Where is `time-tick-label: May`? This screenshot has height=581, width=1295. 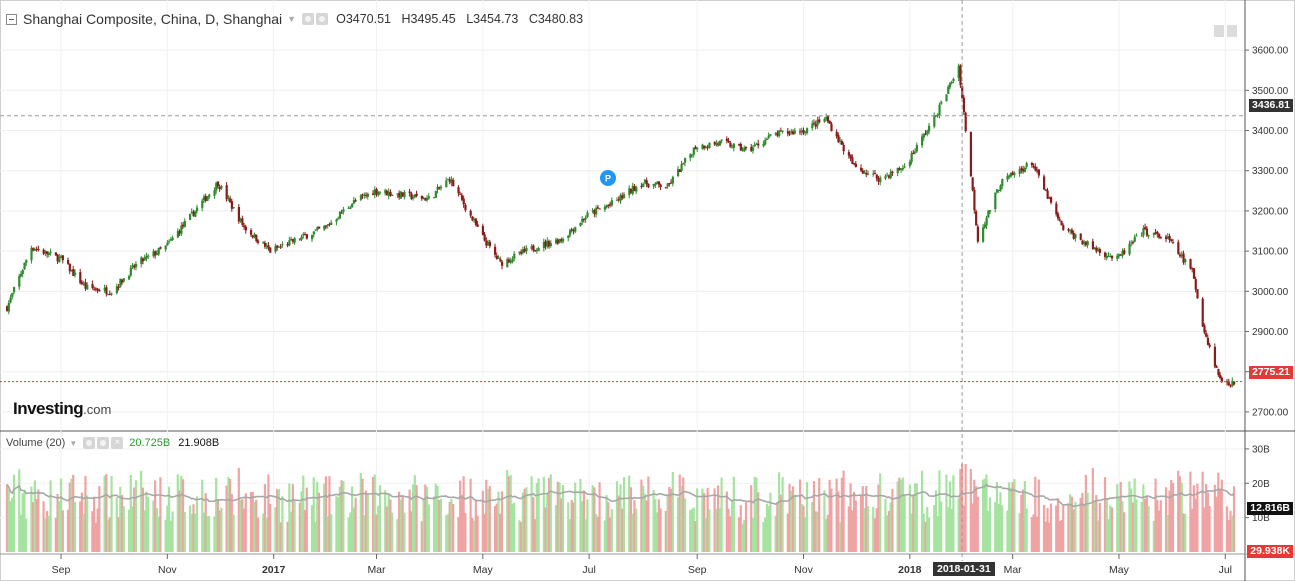 time-tick-label: May is located at coordinates (483, 570).